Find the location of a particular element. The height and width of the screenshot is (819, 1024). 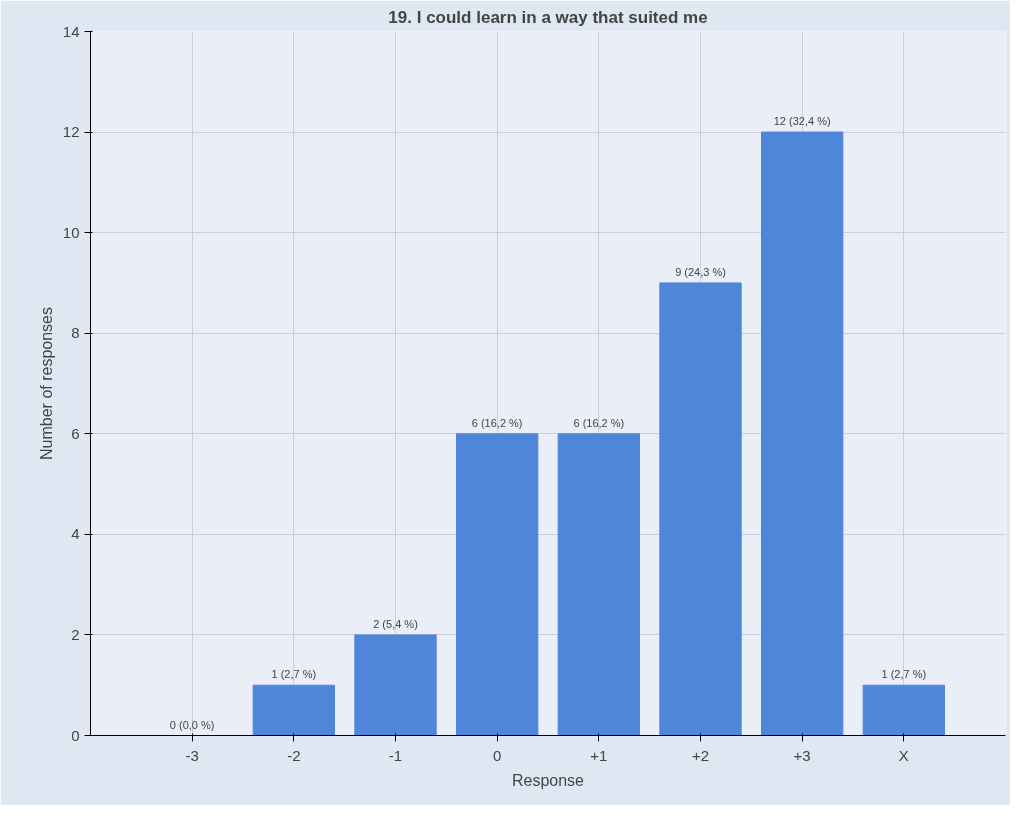

y-tick-label: 8 is located at coordinates (75, 333).